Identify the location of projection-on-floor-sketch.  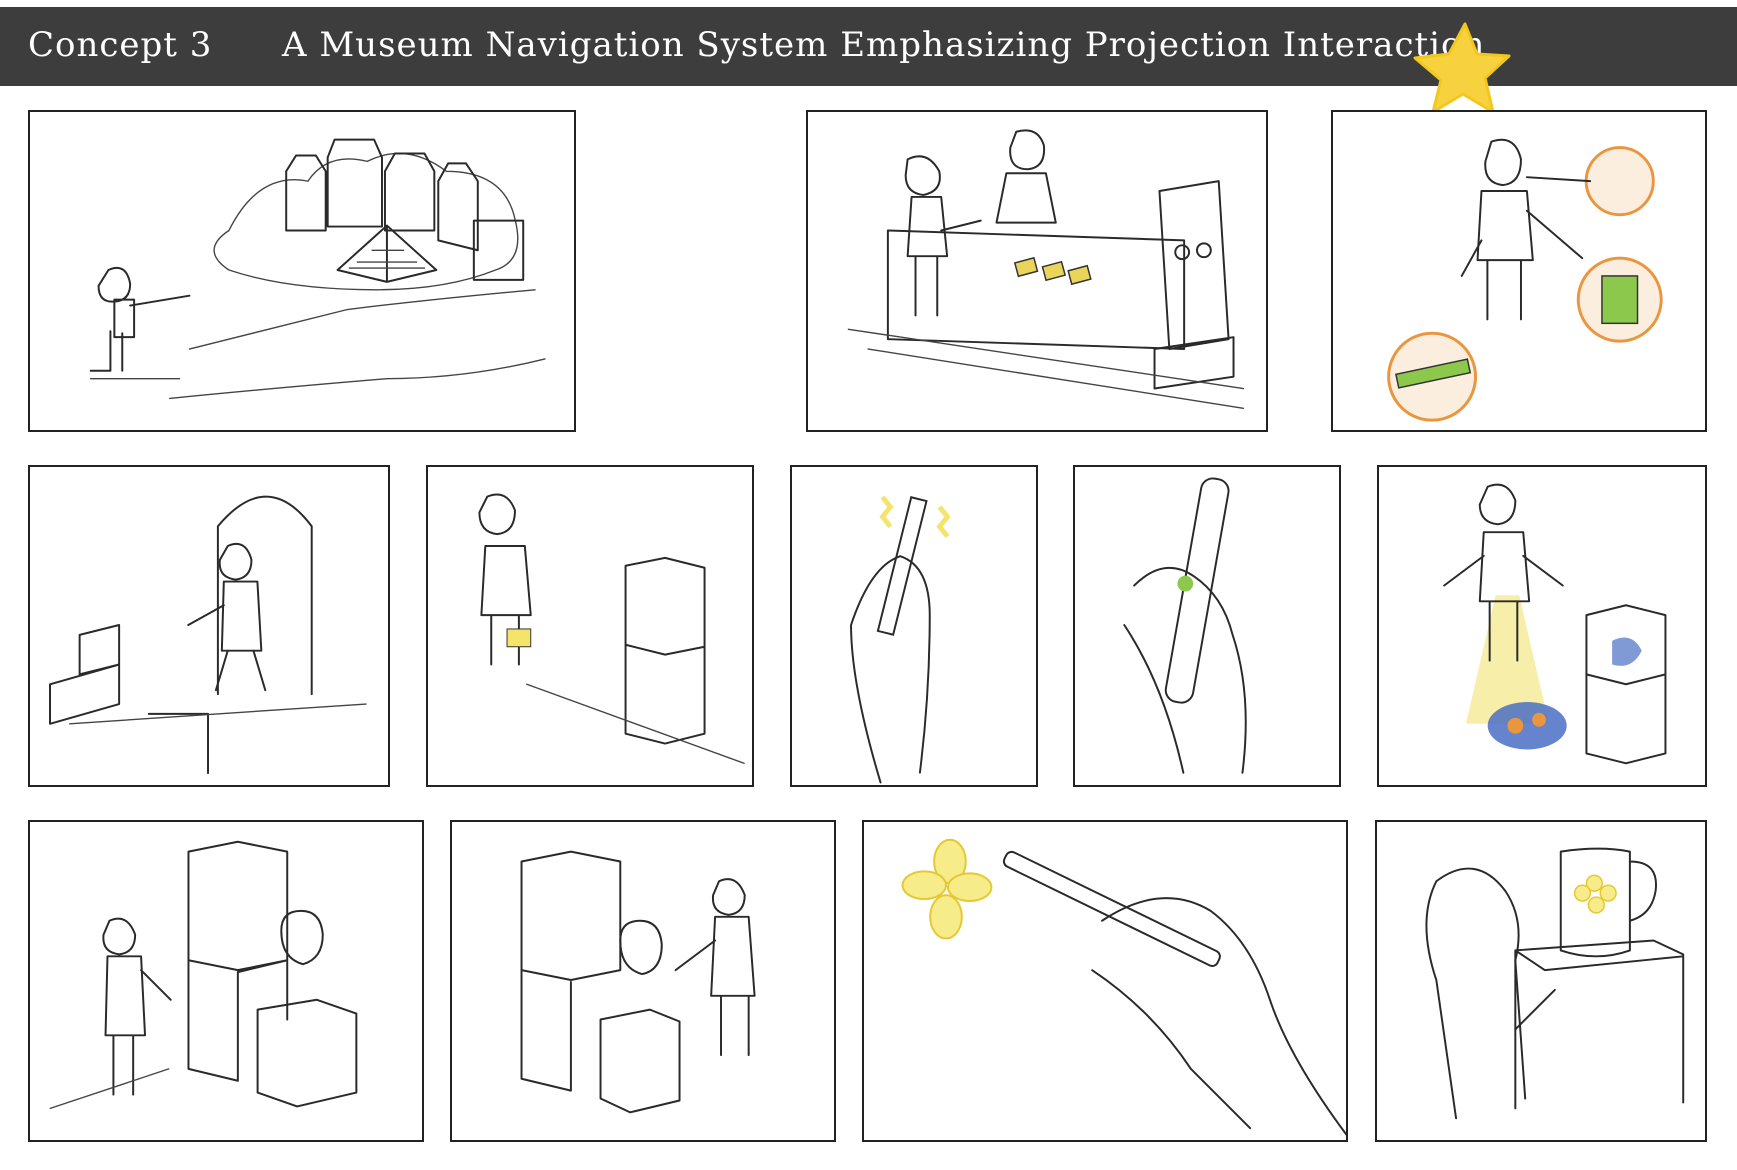
(1555, 624).